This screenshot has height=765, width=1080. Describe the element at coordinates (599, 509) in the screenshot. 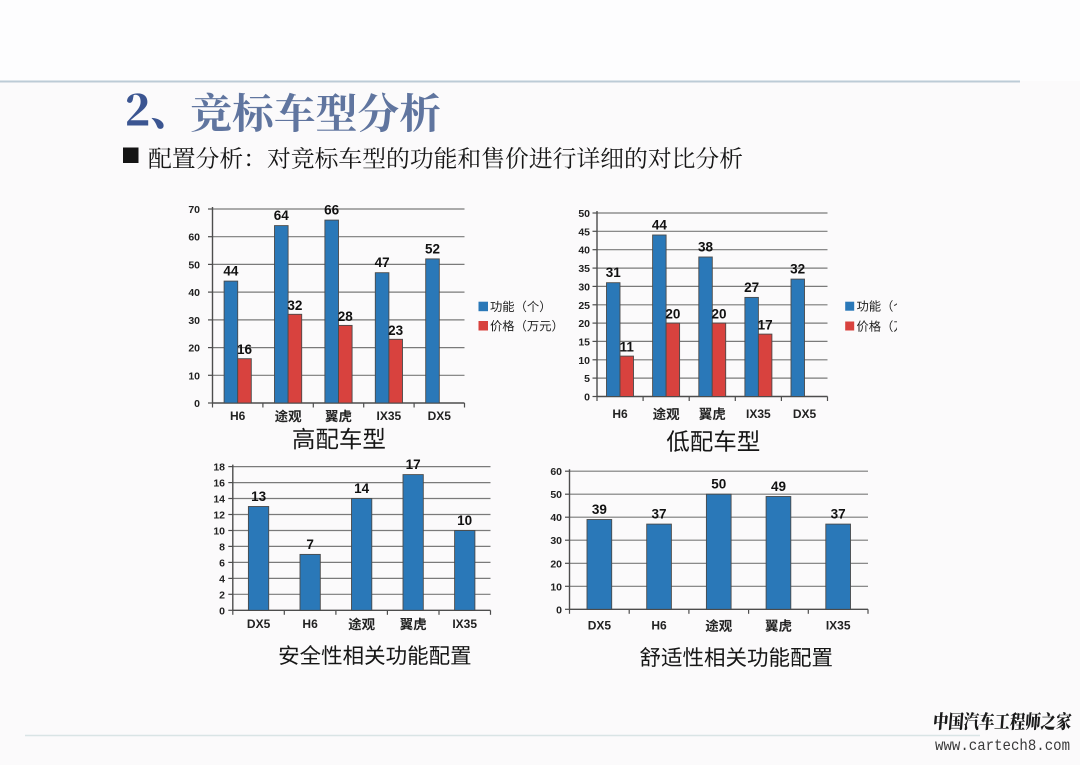

I see `svg-text: 39` at that location.